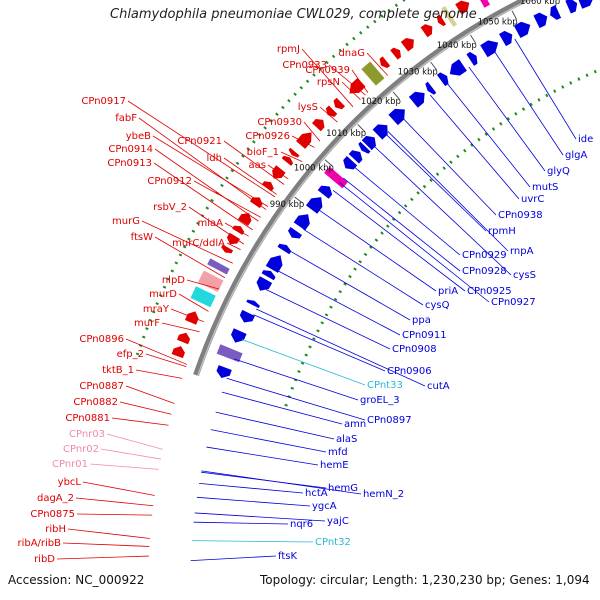 This screenshot has height=600, width=600. What do you see at coordinates (333, 542) in the screenshot?
I see `inner-gene-label: CPnt32` at bounding box center [333, 542].